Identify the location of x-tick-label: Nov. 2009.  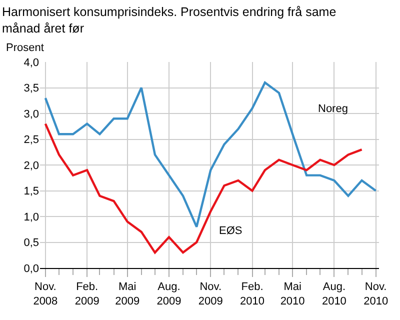
(210, 294).